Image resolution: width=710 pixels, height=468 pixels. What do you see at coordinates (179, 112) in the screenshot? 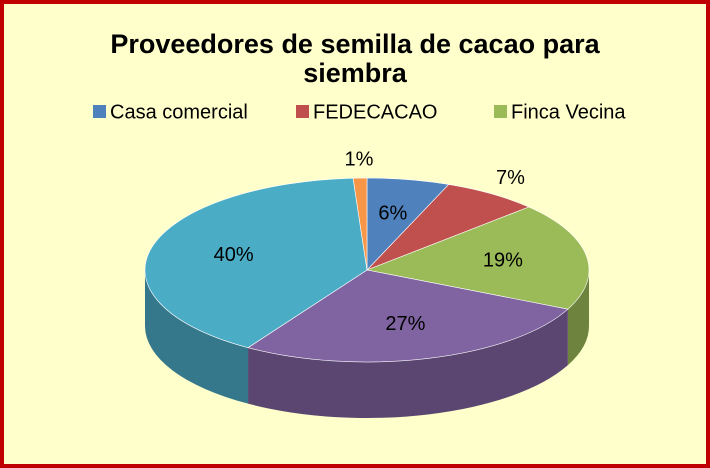
I see `legend-label: Casa comercial` at bounding box center [179, 112].